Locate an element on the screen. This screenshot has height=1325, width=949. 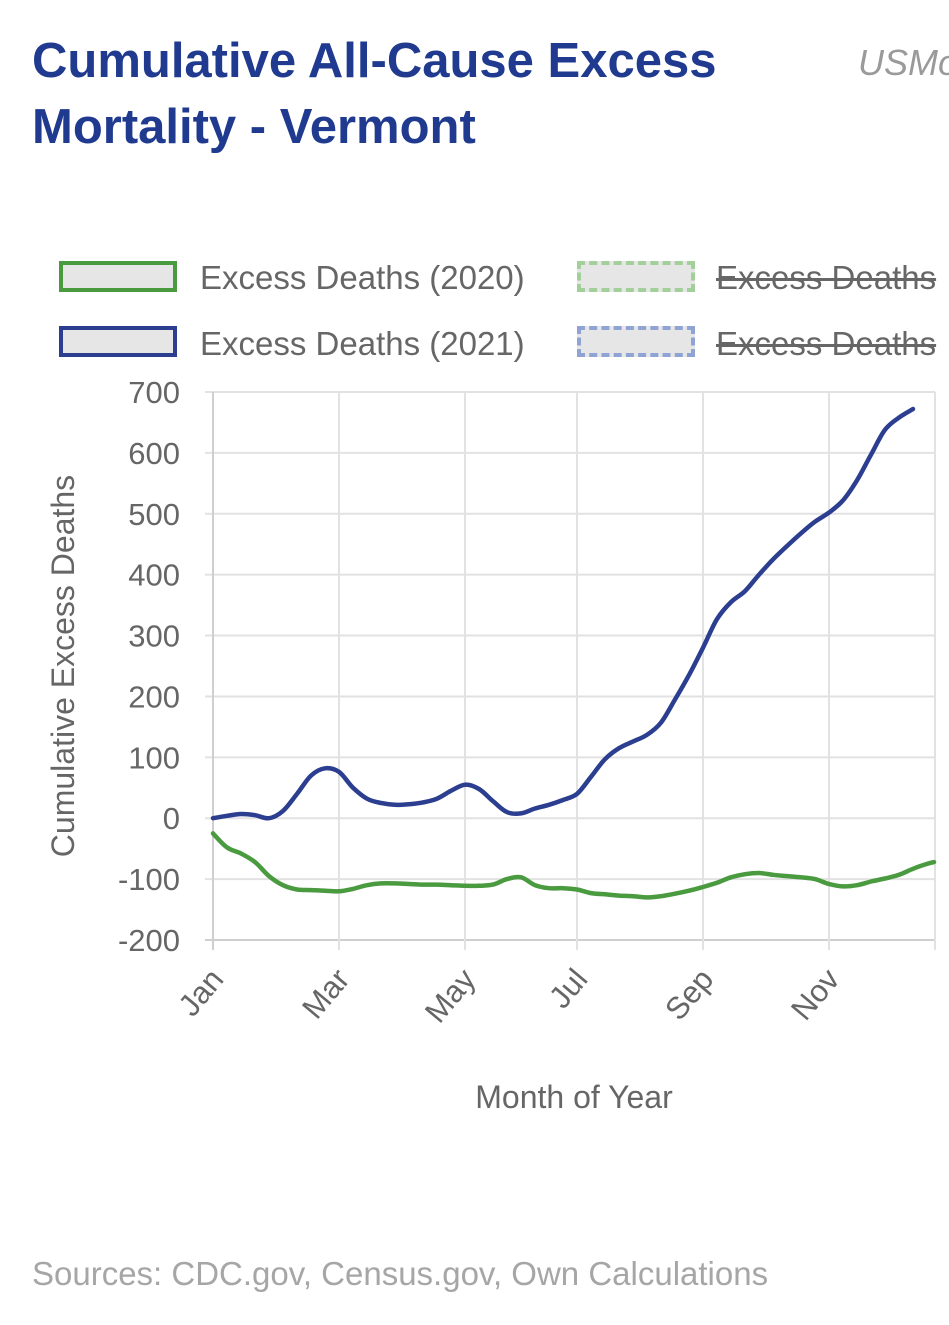
y-tick-label: 0 is located at coordinates (171, 818).